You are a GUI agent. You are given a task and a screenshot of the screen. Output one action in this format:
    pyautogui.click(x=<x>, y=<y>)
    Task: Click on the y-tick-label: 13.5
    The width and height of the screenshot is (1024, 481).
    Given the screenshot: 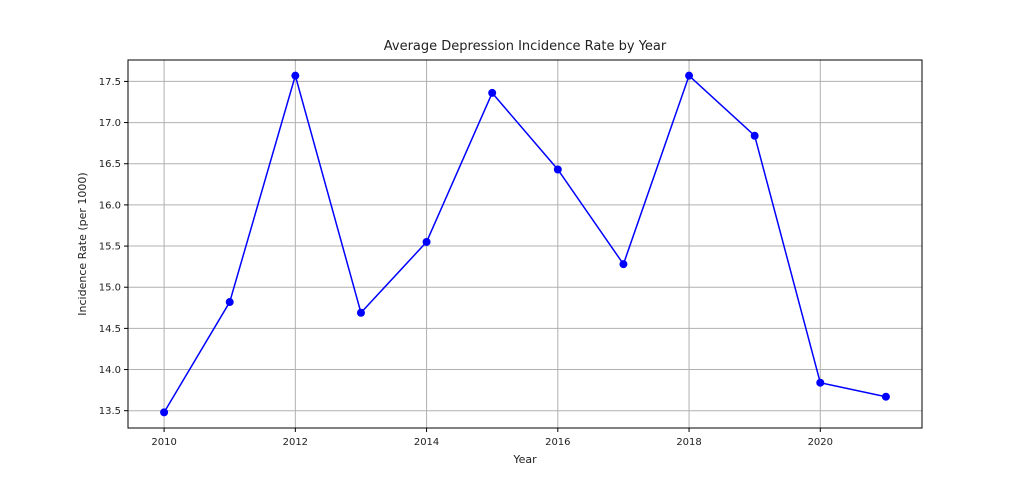 What is the action you would take?
    pyautogui.click(x=110, y=411)
    